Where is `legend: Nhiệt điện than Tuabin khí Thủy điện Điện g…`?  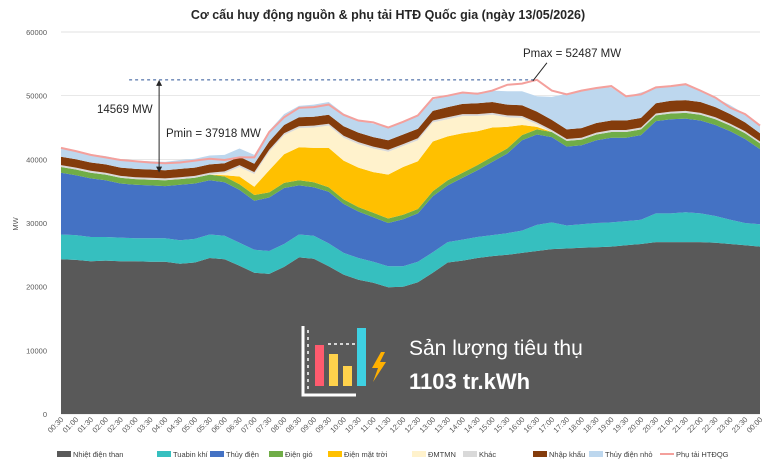
legend: Nhiệt điện than Tuabin khí Thủy điện Điện g… is located at coordinates (393, 454).